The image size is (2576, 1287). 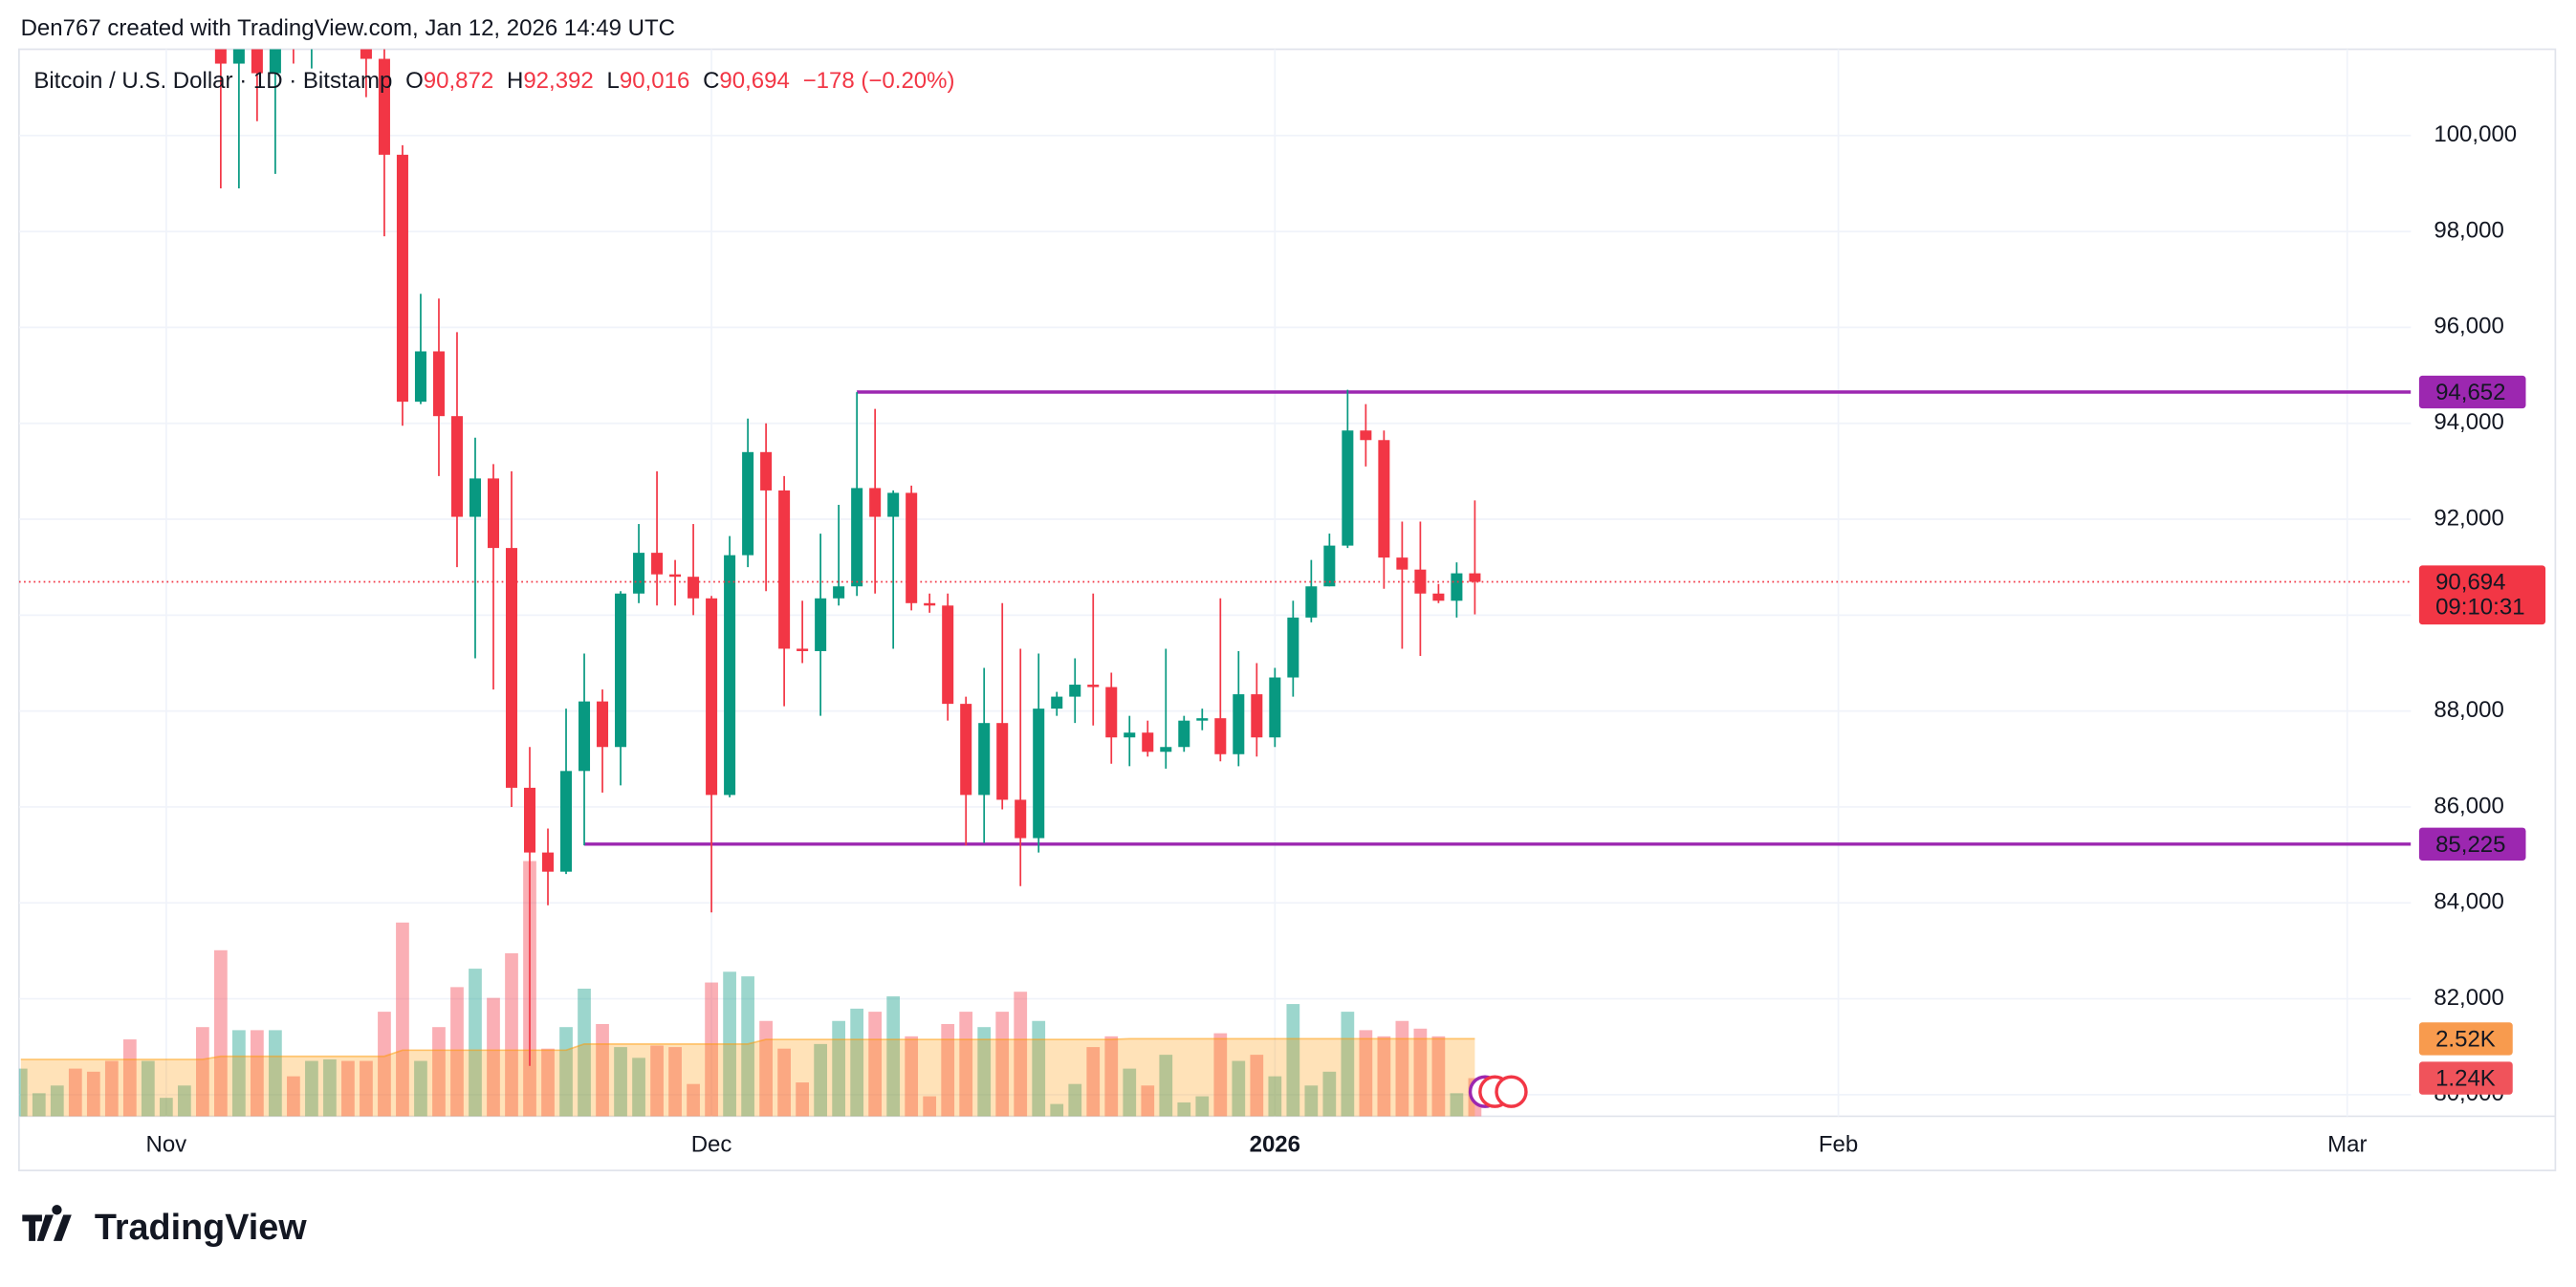 I want to click on volume-ma-area, so click(x=747, y=1078).